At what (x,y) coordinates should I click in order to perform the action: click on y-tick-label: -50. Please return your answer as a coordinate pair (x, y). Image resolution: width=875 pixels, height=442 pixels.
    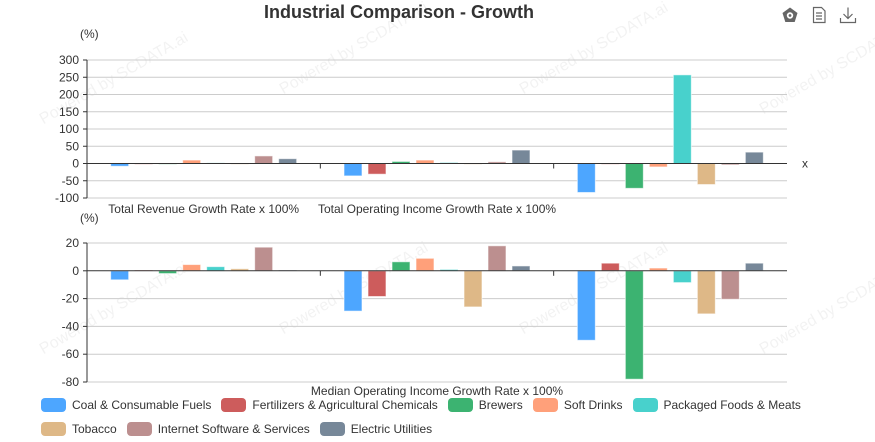
    Looking at the image, I should click on (71, 181).